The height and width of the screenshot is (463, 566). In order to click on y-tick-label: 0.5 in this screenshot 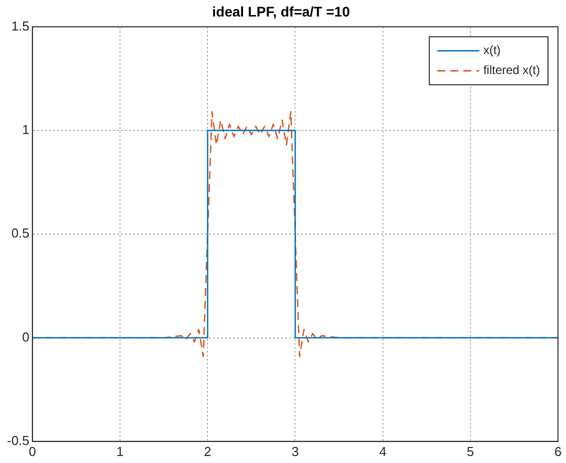, I will do `click(20, 233)`.